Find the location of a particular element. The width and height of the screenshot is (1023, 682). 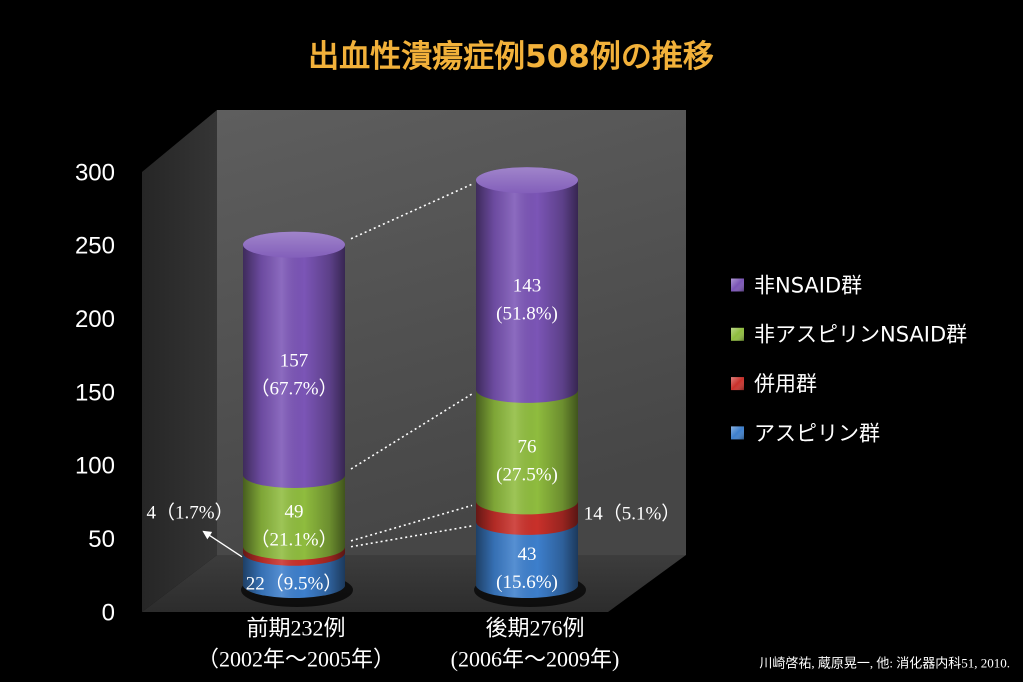

data-label: 4（1.7%） is located at coordinates (189, 512).